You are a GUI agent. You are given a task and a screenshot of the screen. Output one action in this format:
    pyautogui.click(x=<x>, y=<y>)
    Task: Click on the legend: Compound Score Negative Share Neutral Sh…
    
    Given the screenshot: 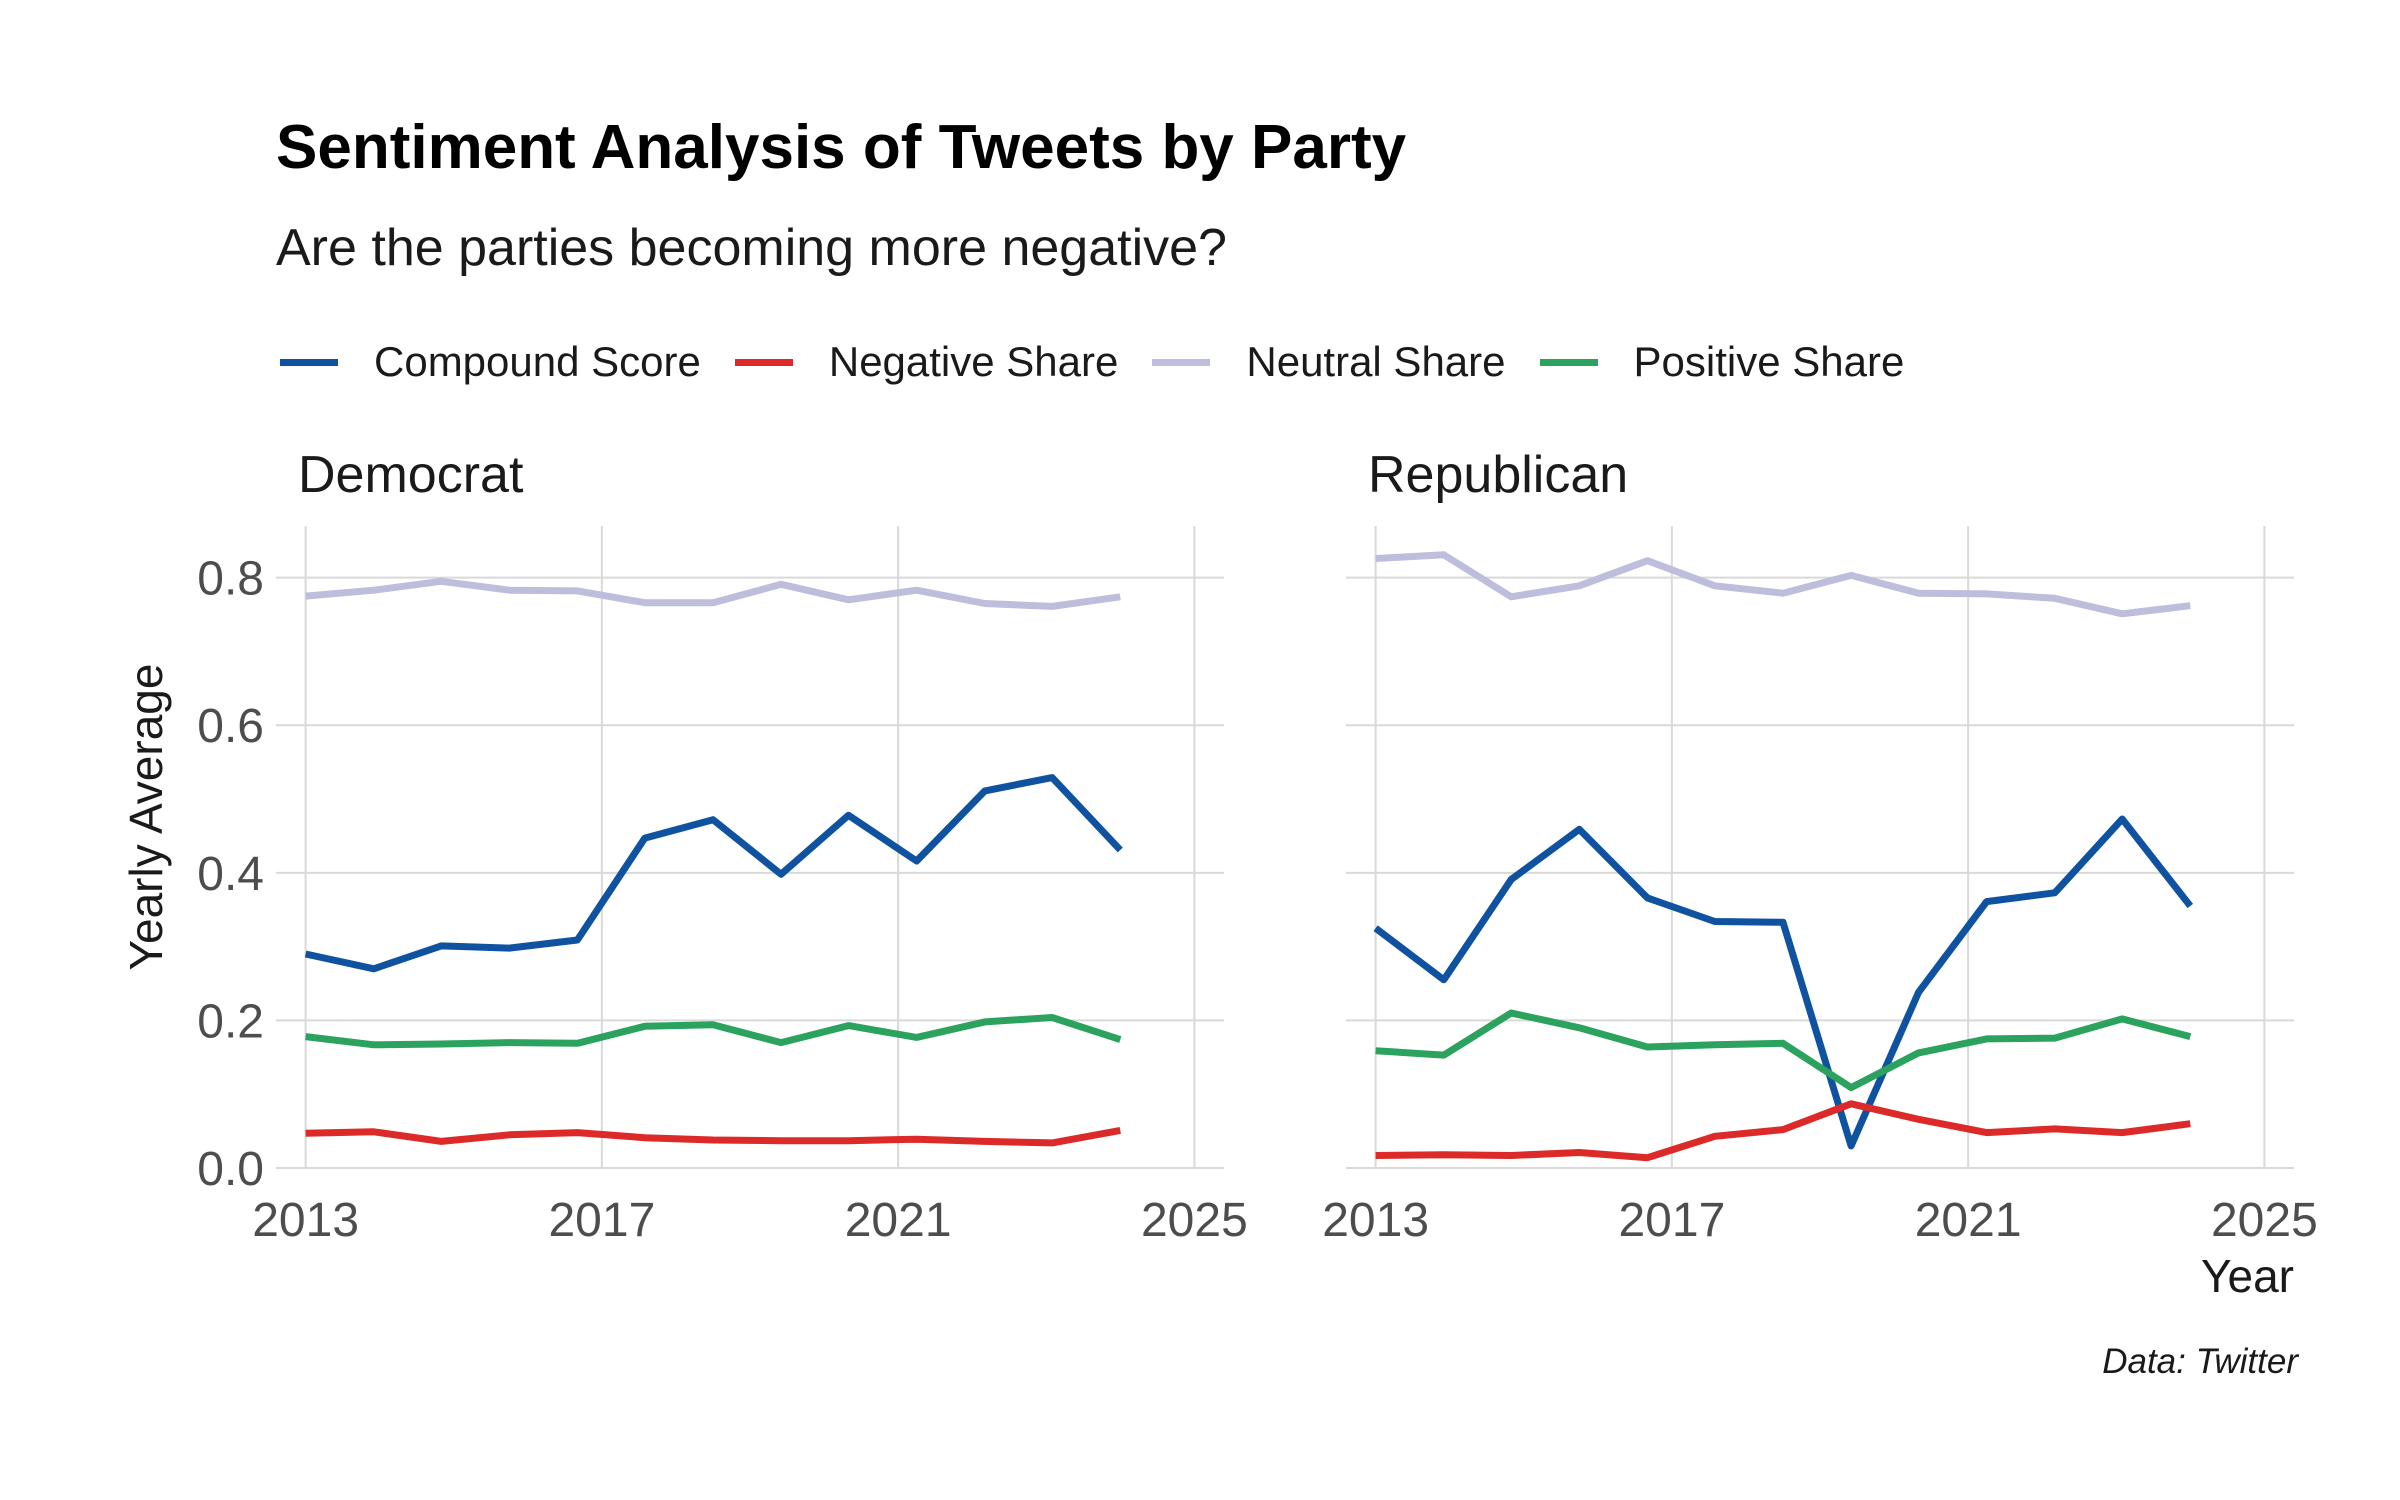 What is the action you would take?
    pyautogui.click(x=1109, y=362)
    